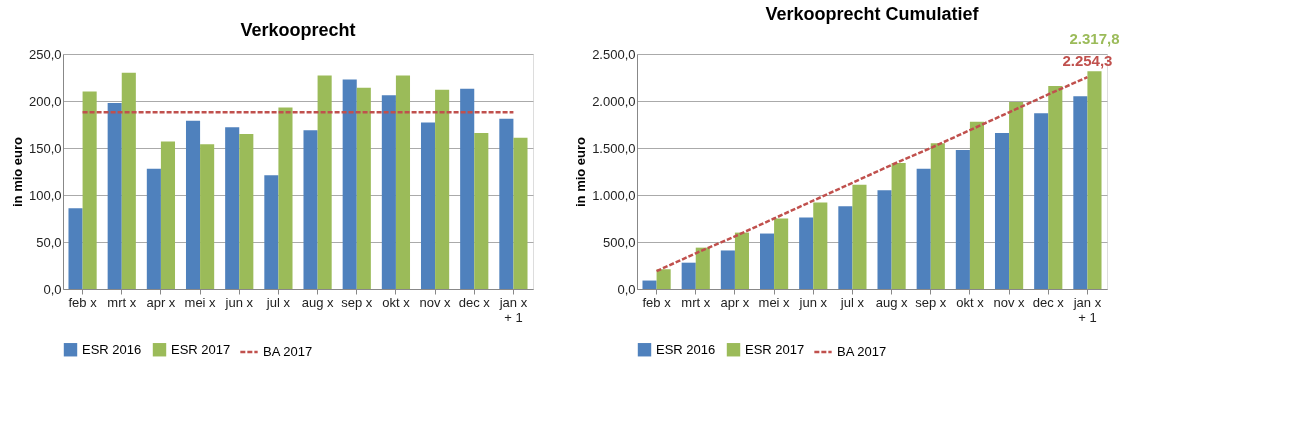 The height and width of the screenshot is (427, 1291). What do you see at coordinates (614, 195) in the screenshot?
I see `y-tick-label: 1.000,0` at bounding box center [614, 195].